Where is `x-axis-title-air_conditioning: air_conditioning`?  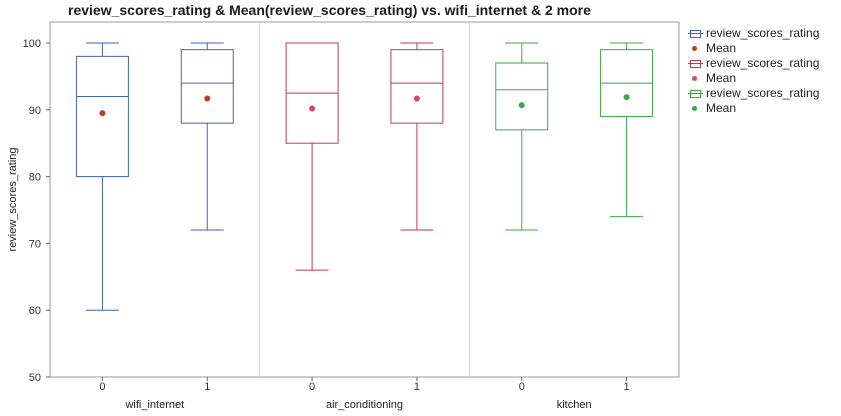 x-axis-title-air_conditioning: air_conditioning is located at coordinates (364, 405).